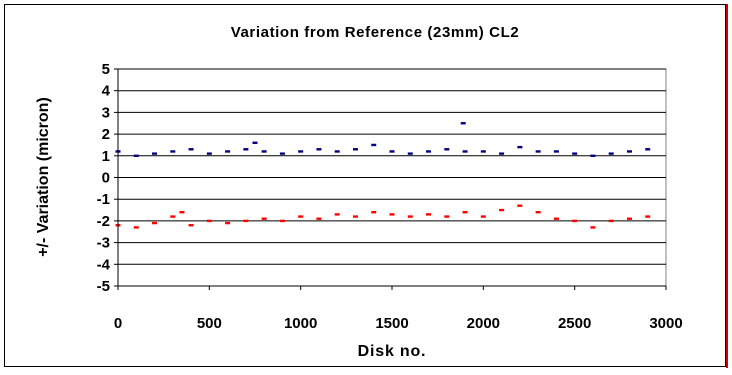 The height and width of the screenshot is (375, 732). What do you see at coordinates (483, 323) in the screenshot?
I see `x-tick-label: 2000` at bounding box center [483, 323].